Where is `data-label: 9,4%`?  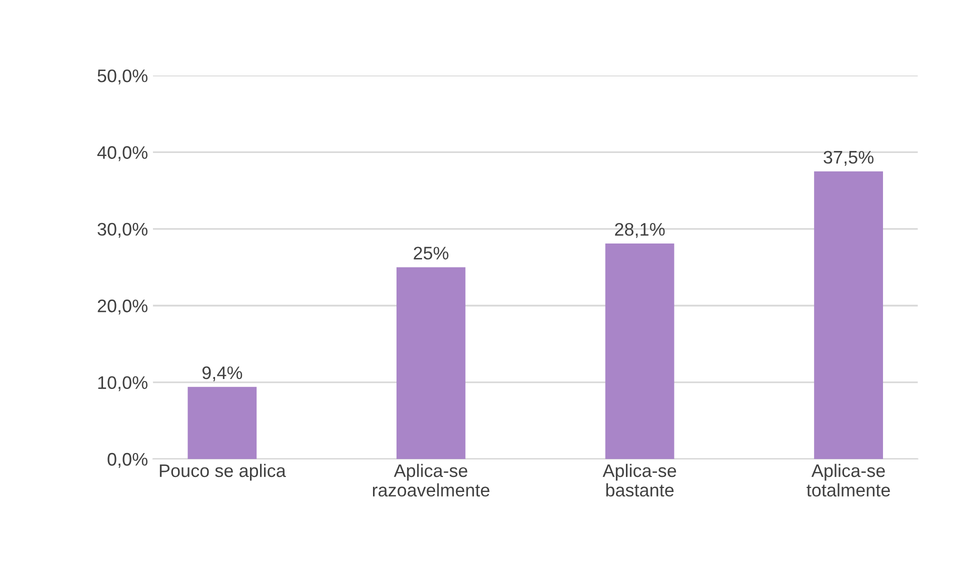 data-label: 9,4% is located at coordinates (222, 374).